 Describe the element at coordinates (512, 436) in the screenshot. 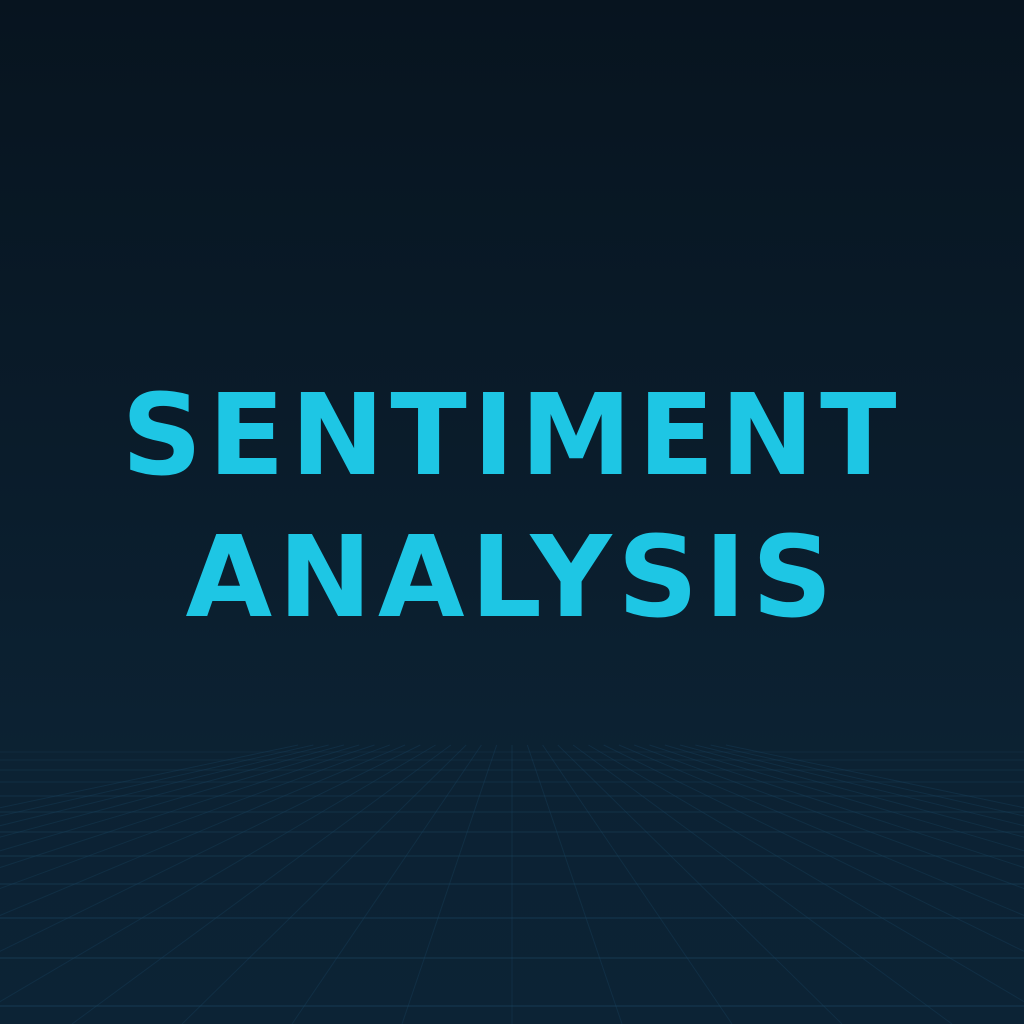

I see `title-line-sentiment: SENTIMENT` at that location.